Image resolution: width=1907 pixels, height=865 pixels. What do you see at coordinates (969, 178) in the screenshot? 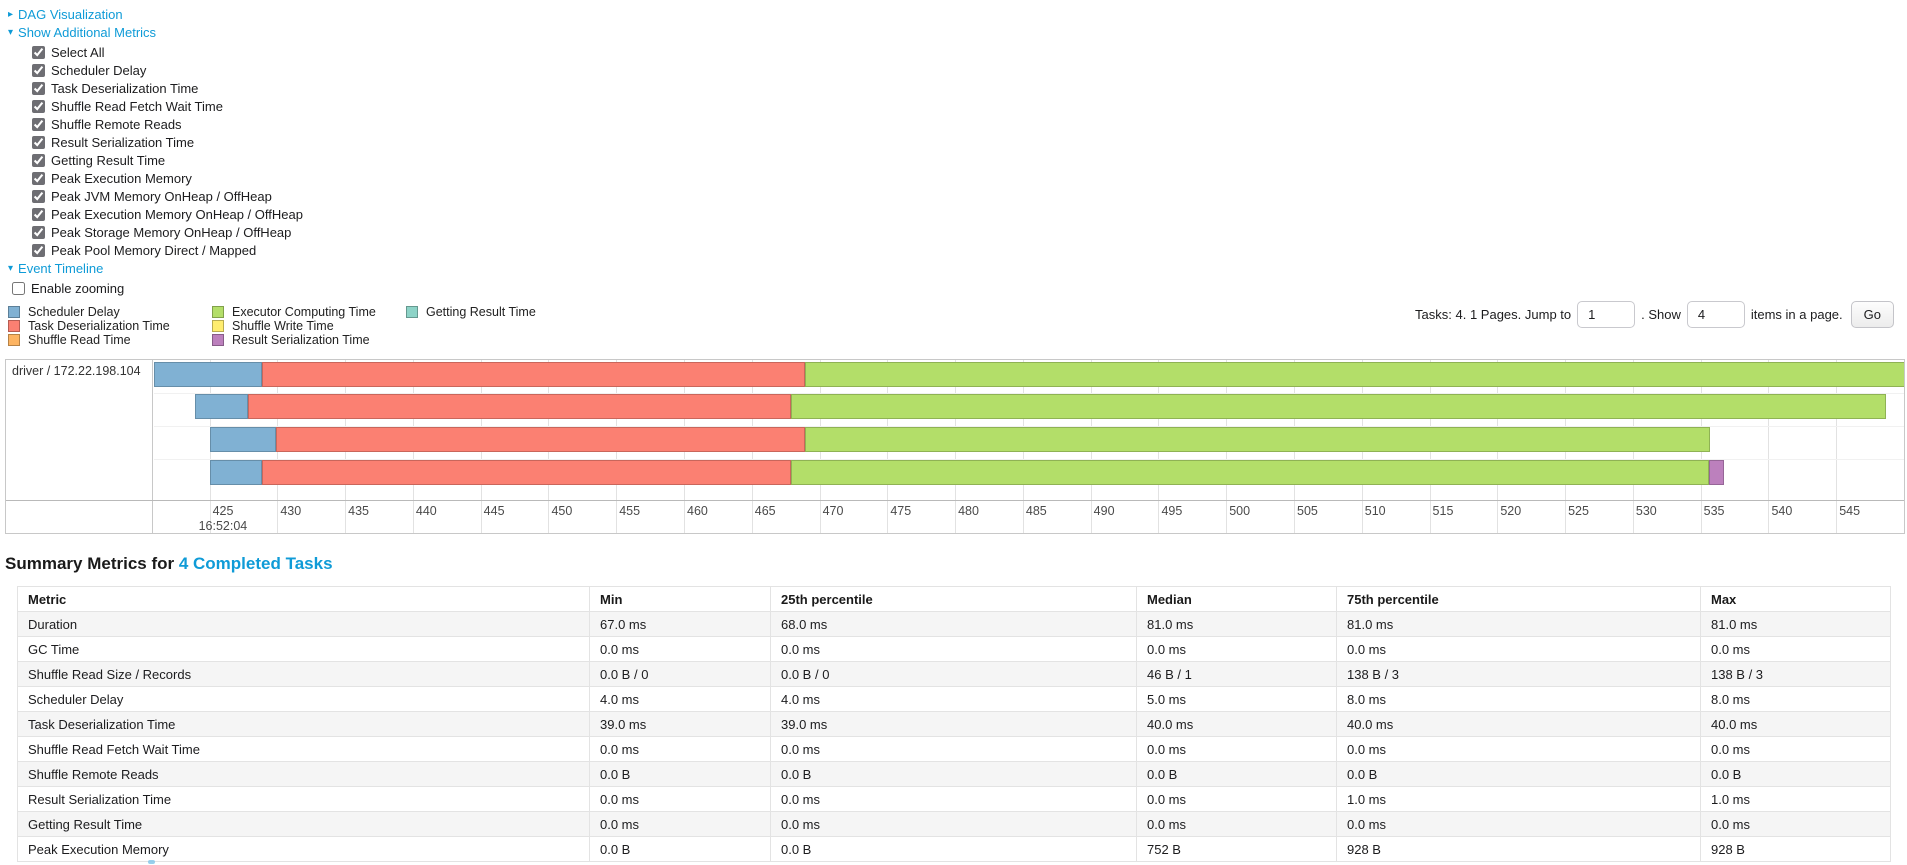
I see `metric-checkbox-row: Peak Execution Memory` at bounding box center [969, 178].